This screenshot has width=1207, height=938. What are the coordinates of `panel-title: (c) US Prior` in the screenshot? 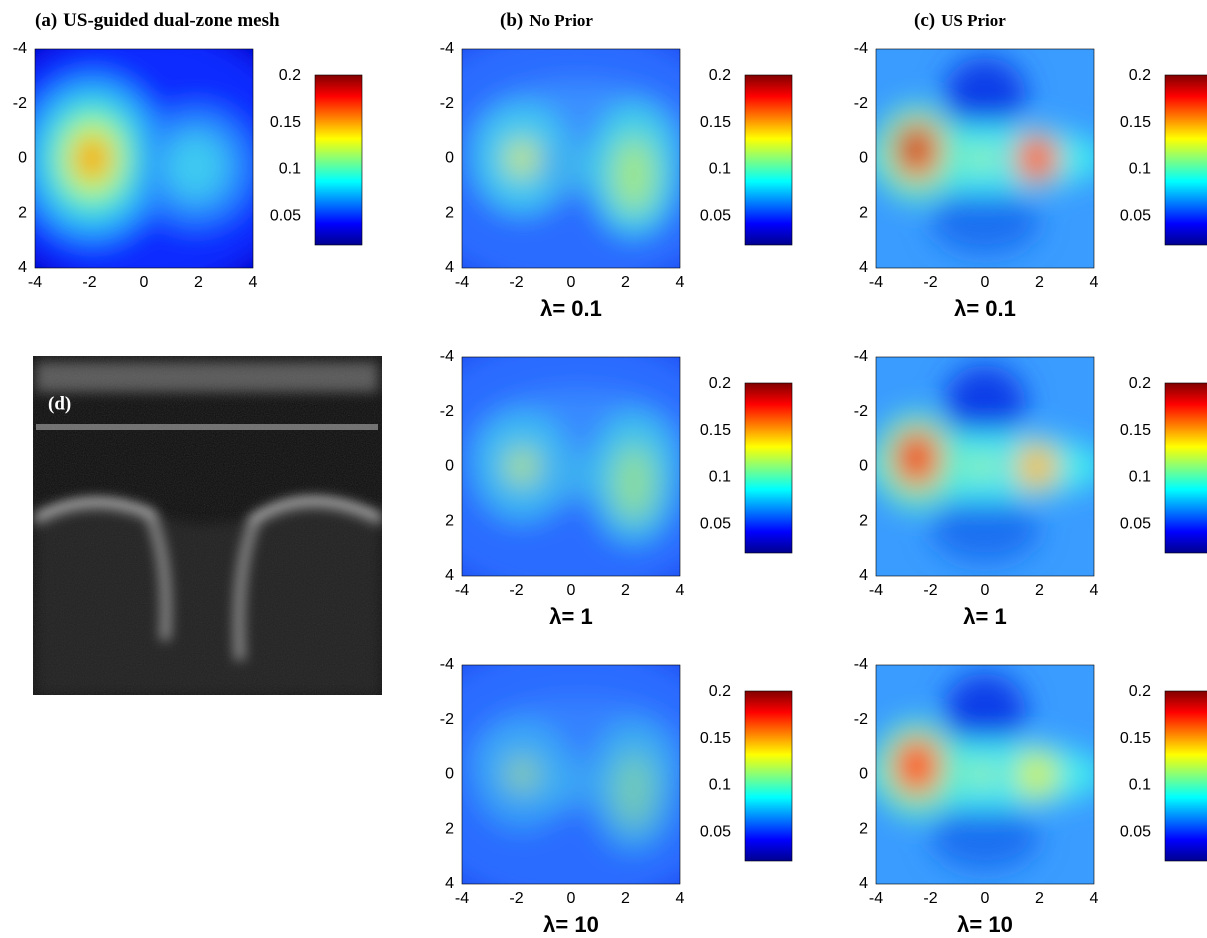 It's located at (960, 20).